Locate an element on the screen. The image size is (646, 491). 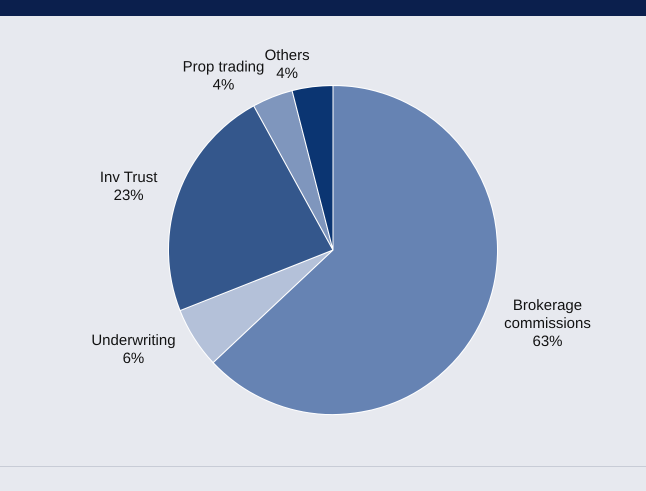
slice-label: Others is located at coordinates (287, 55).